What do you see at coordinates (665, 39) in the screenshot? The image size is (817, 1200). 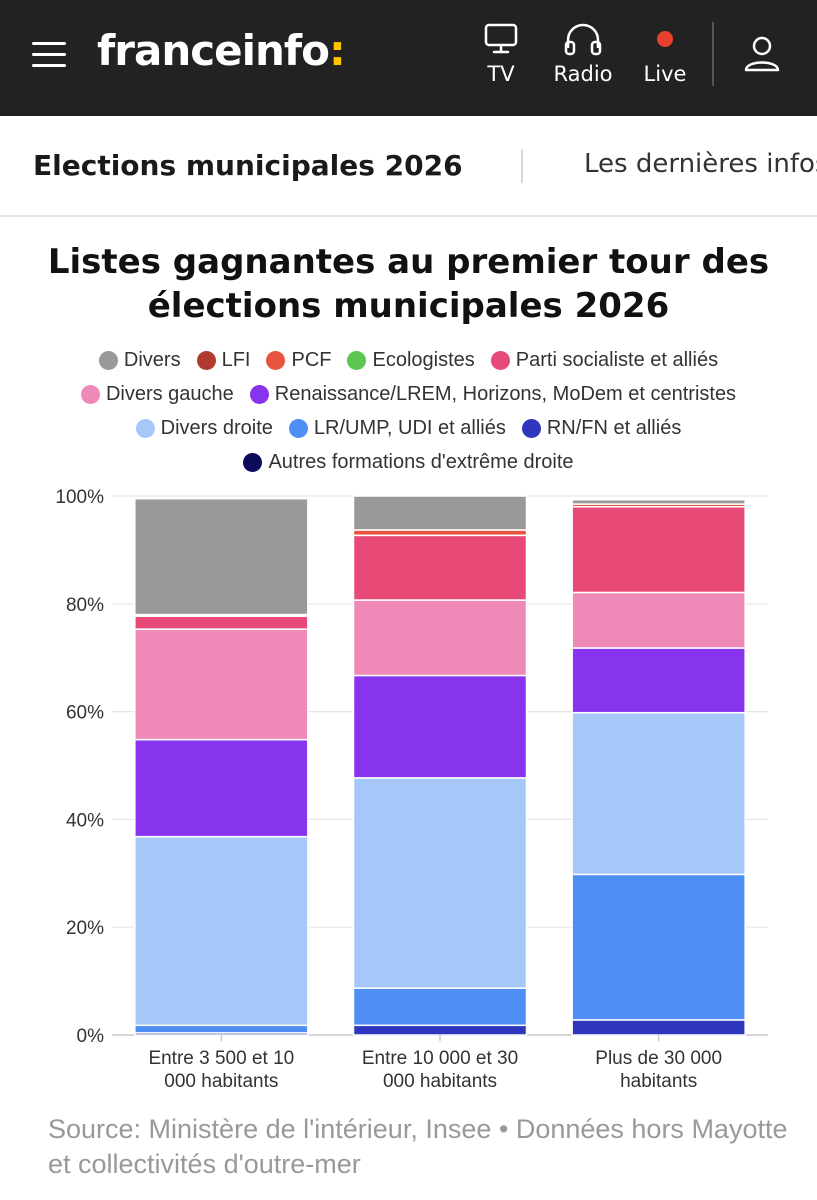 I see `live-dot-icon` at bounding box center [665, 39].